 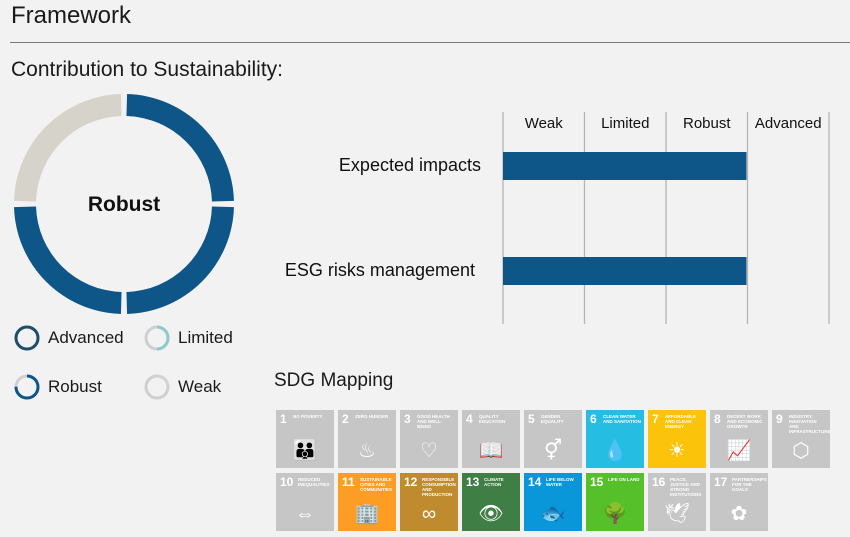 I want to click on sdg-label: Responsible consumption and production, so click(x=439, y=487).